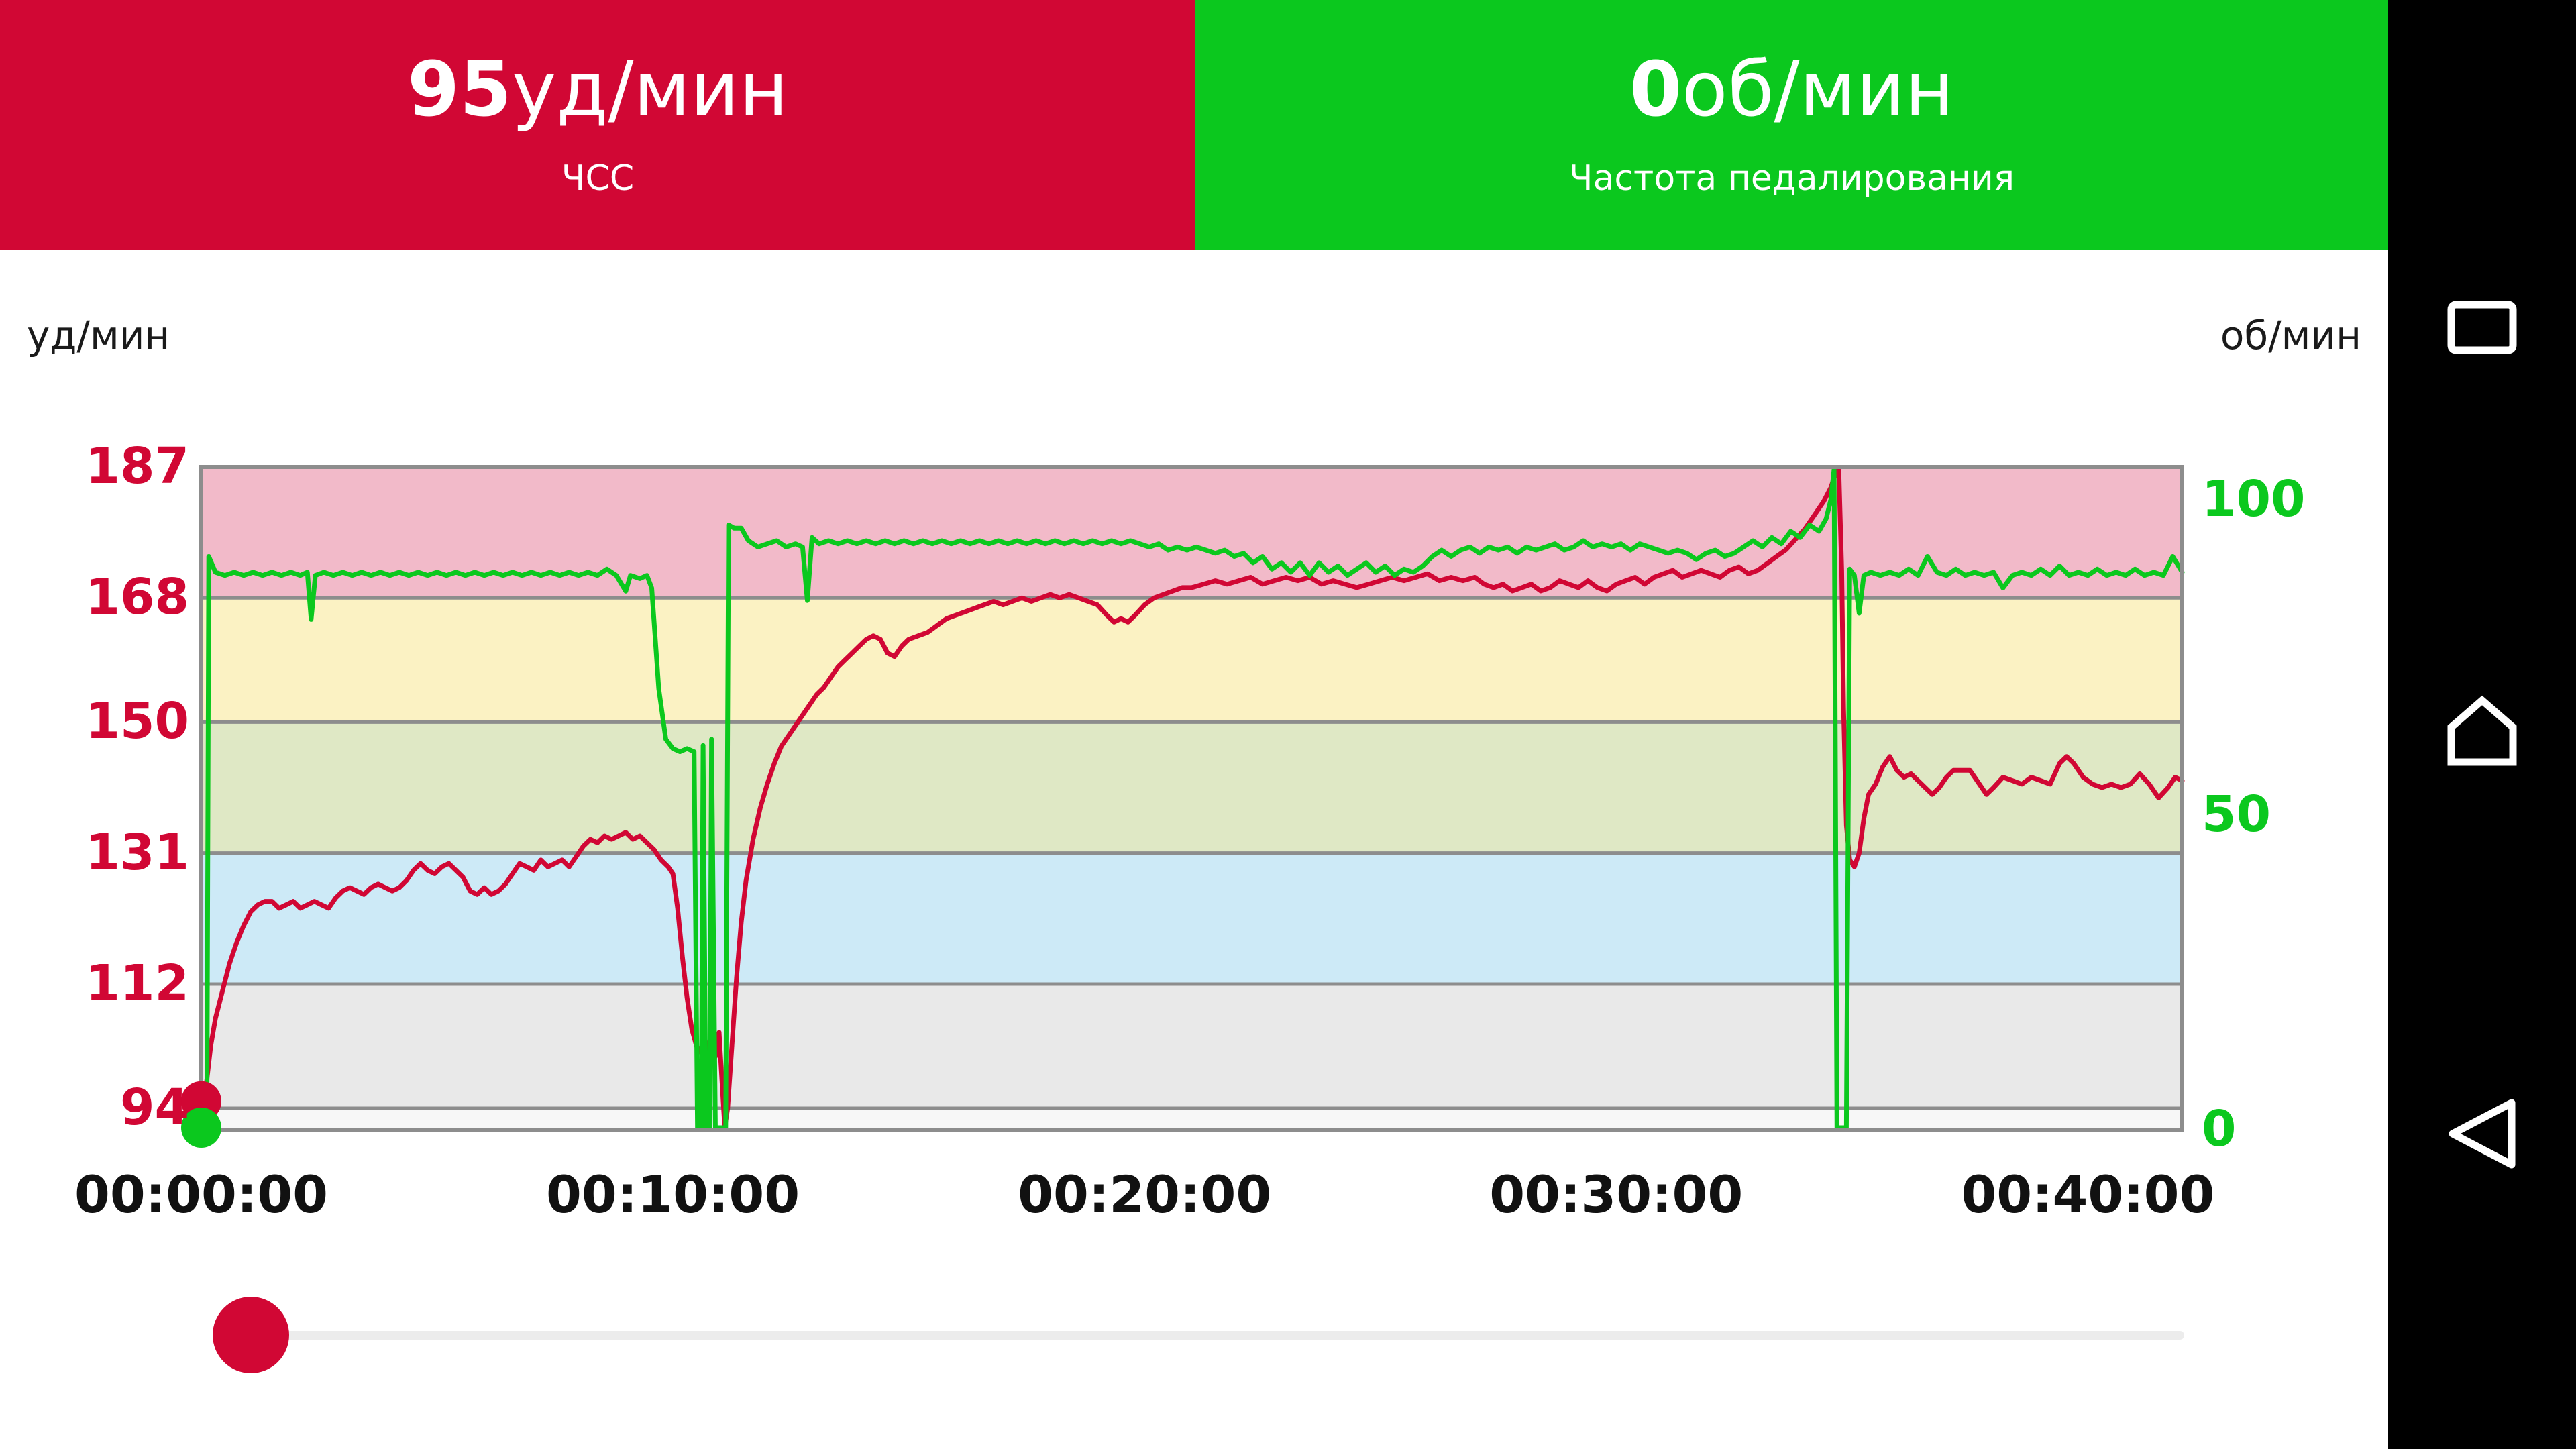 This screenshot has height=1449, width=2576. What do you see at coordinates (201, 1194) in the screenshot?
I see `x-axis-tick: 00:00:00` at bounding box center [201, 1194].